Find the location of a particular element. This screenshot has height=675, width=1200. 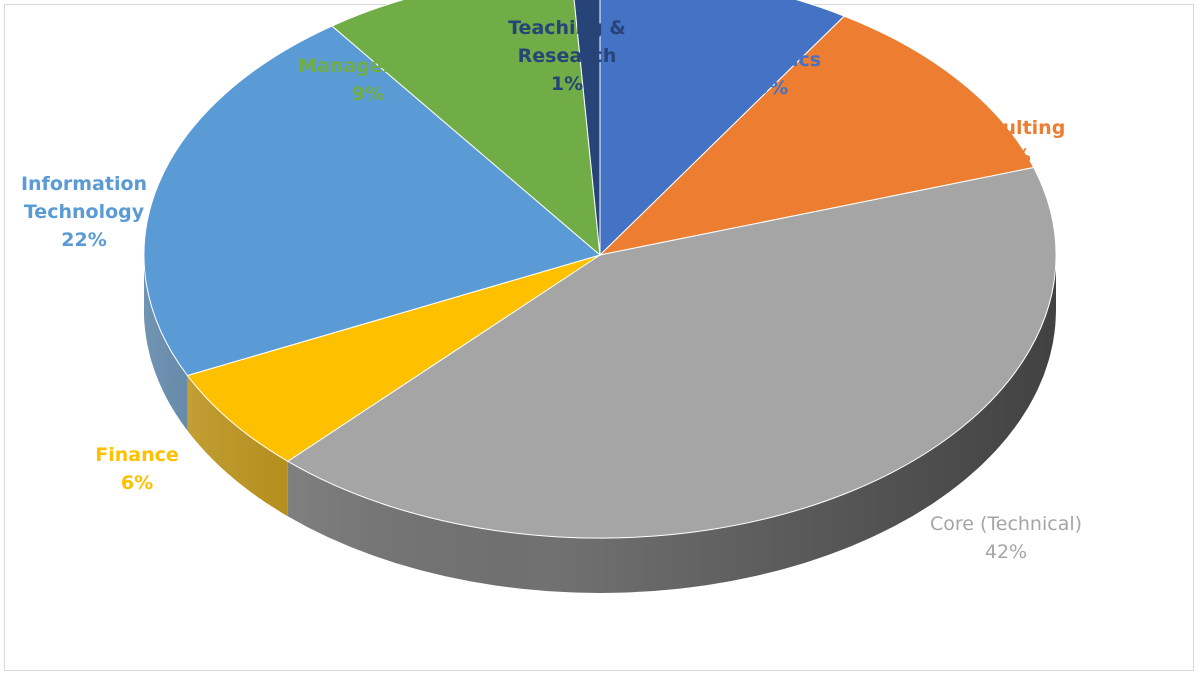

data-label-percent: 42% is located at coordinates (1006, 552).